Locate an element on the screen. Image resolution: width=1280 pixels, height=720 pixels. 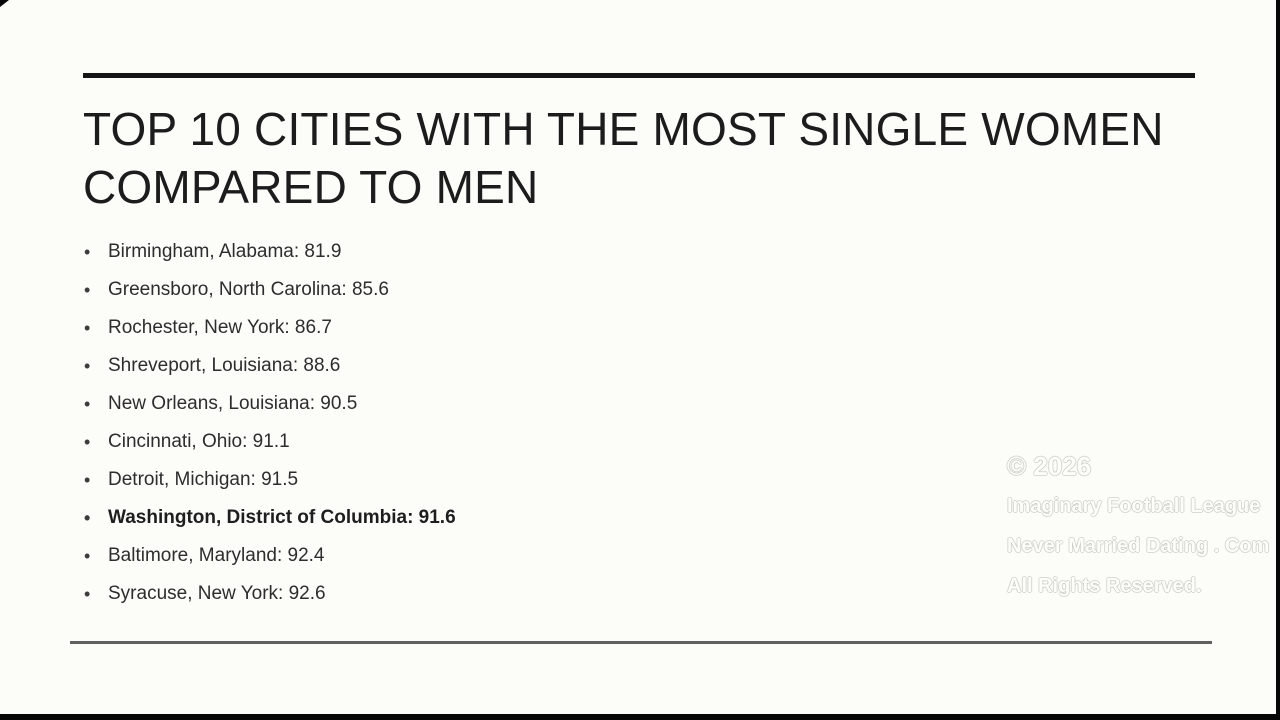
watermark-line-org: Imaginary Football League is located at coordinates (1134, 506).